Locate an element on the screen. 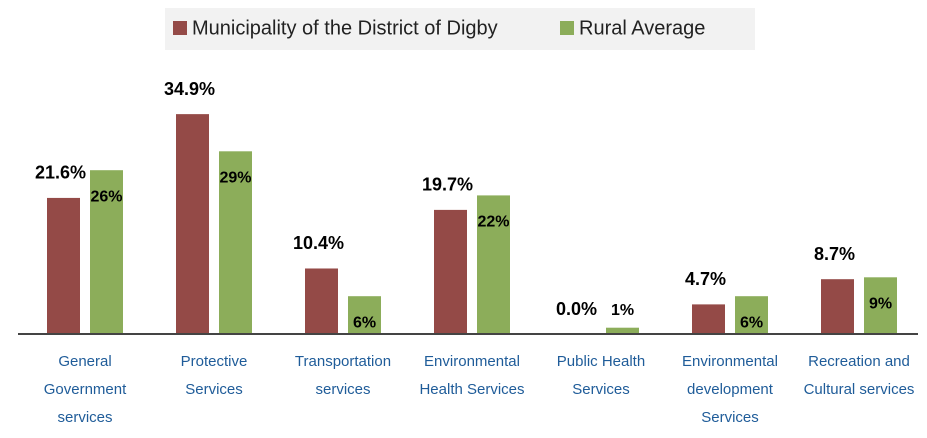 Image resolution: width=927 pixels, height=438 pixels. legend-box is located at coordinates (460, 29).